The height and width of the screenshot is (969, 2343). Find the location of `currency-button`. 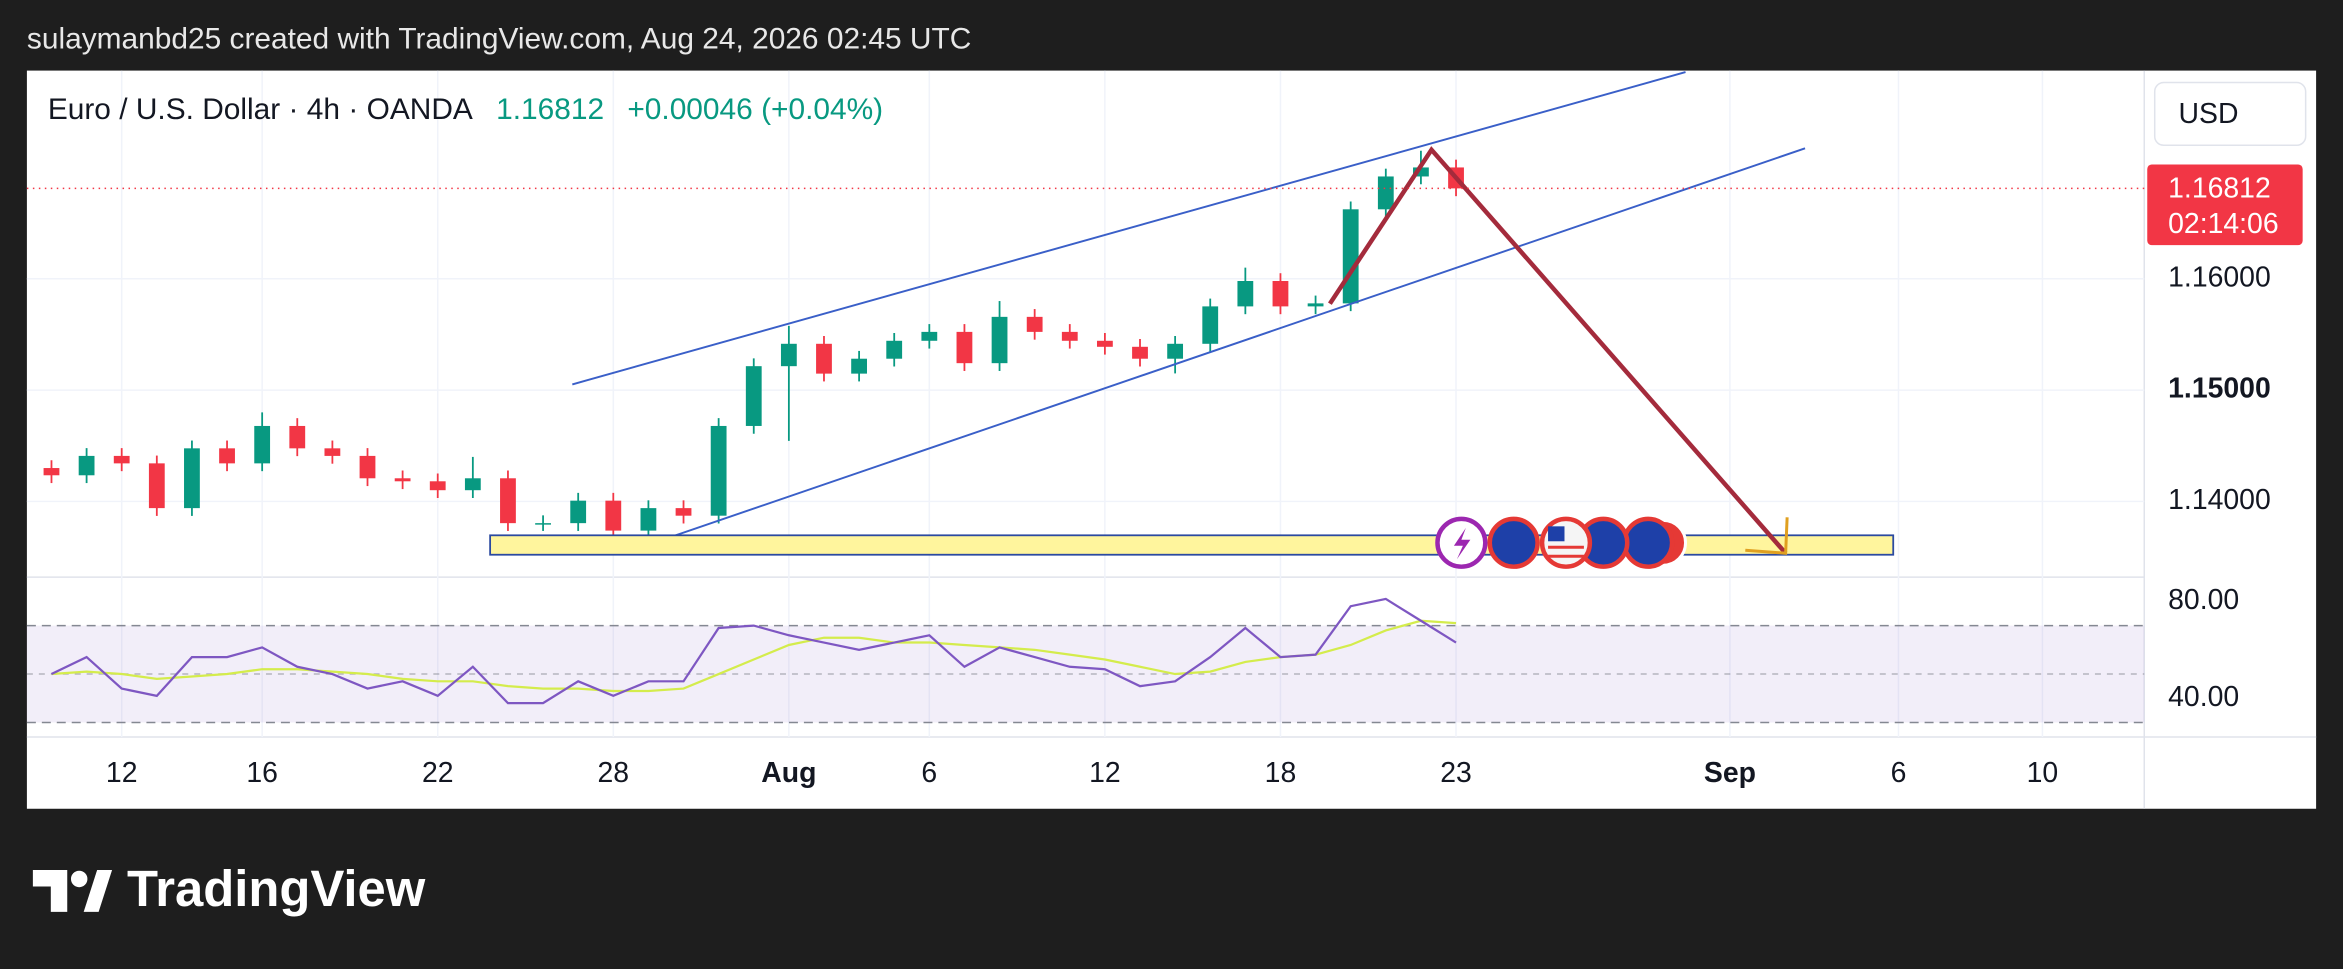

currency-button is located at coordinates (2230, 114).